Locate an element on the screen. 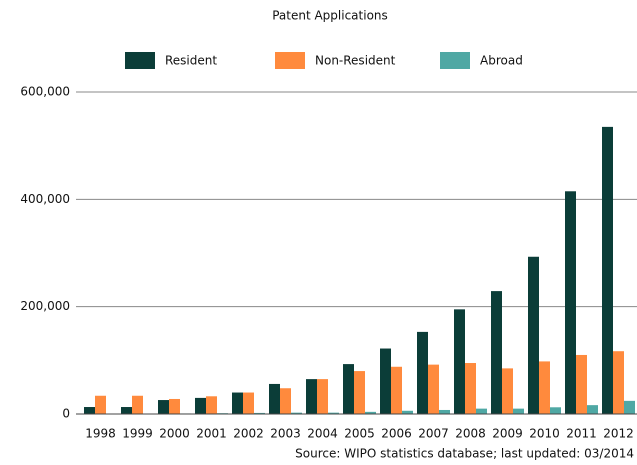 This screenshot has width=637, height=465. x-tick-label: 2001 is located at coordinates (211, 434).